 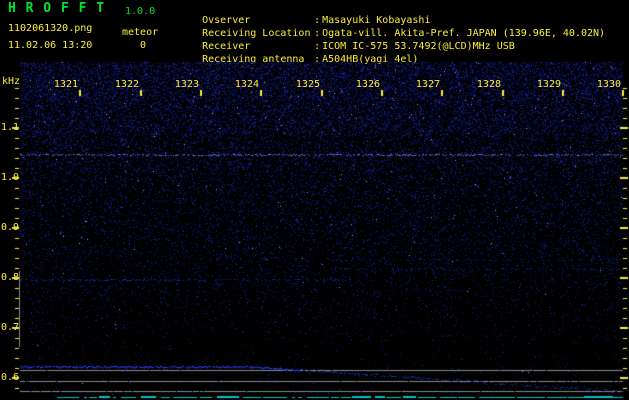 What do you see at coordinates (307, 84) in the screenshot?
I see `time-tick-label: 1325` at bounding box center [307, 84].